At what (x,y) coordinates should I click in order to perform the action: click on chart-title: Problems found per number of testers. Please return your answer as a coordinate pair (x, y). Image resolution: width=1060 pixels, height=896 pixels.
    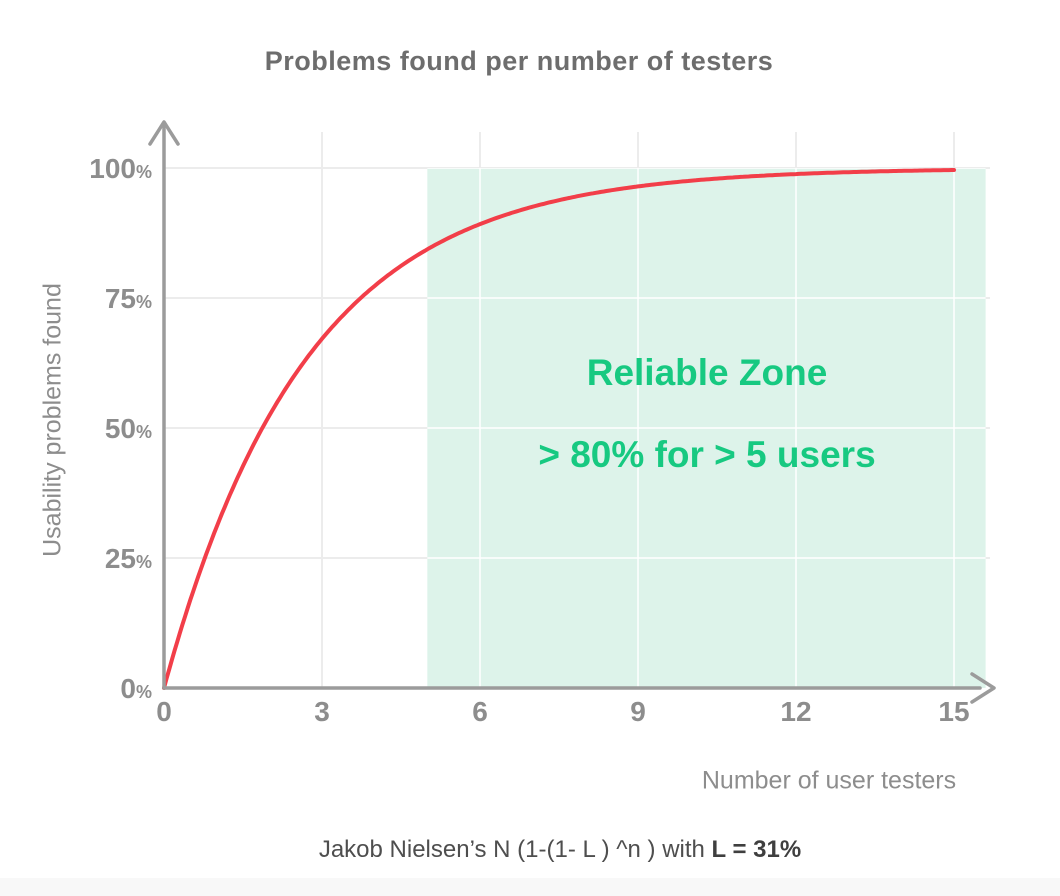
    Looking at the image, I should click on (519, 61).